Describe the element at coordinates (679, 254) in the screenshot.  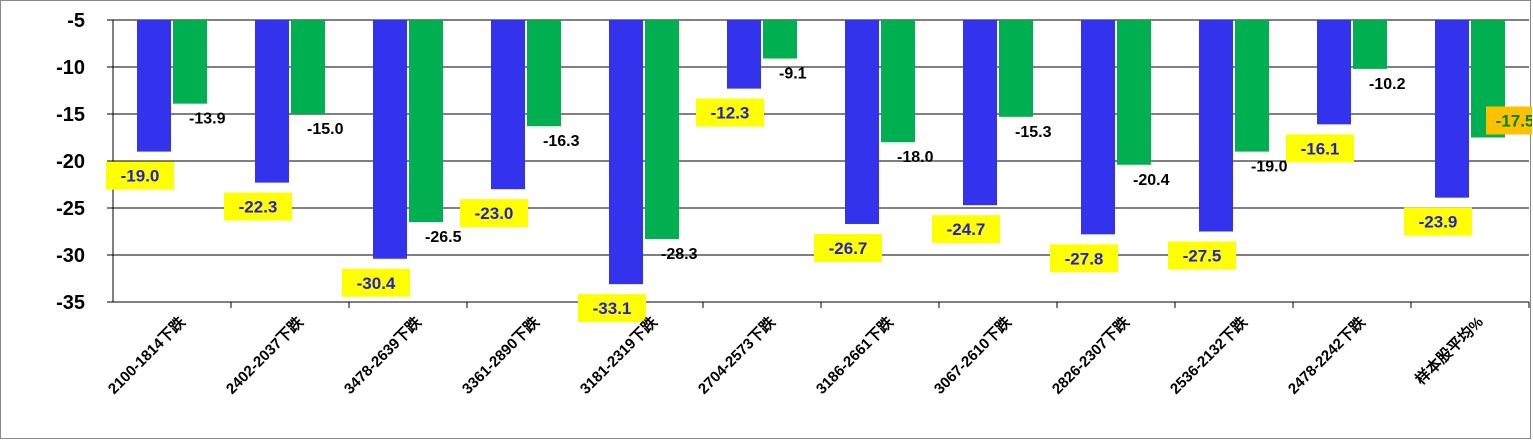
I see `data-label-series-2: -28.3` at that location.